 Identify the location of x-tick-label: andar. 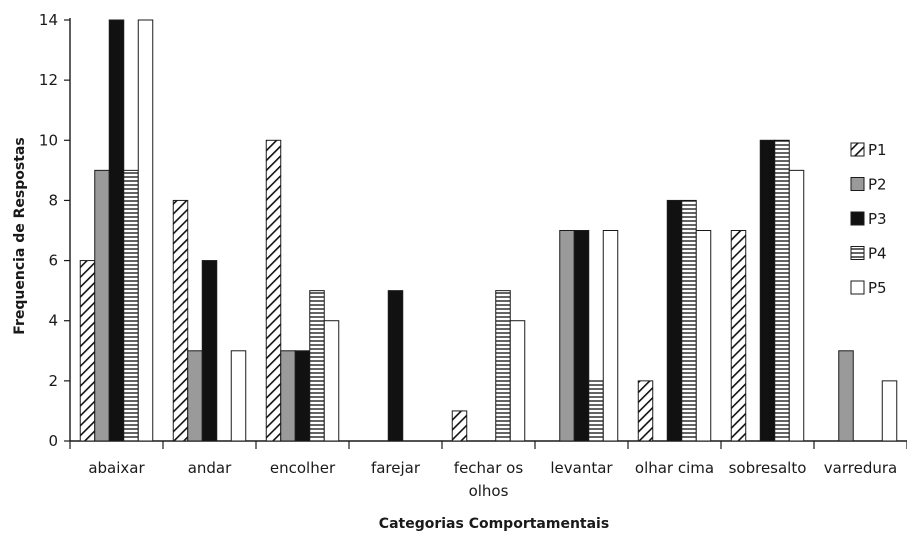
(210, 468).